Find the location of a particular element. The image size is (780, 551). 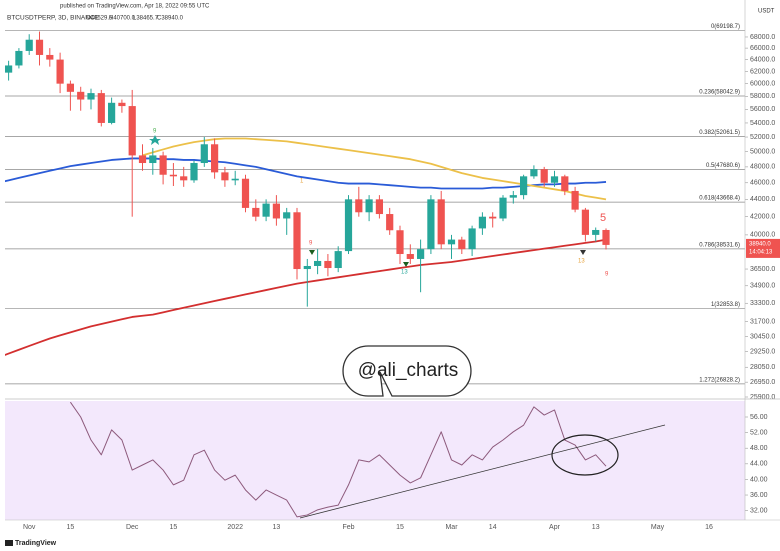

x-tick-label: May is located at coordinates (658, 527).